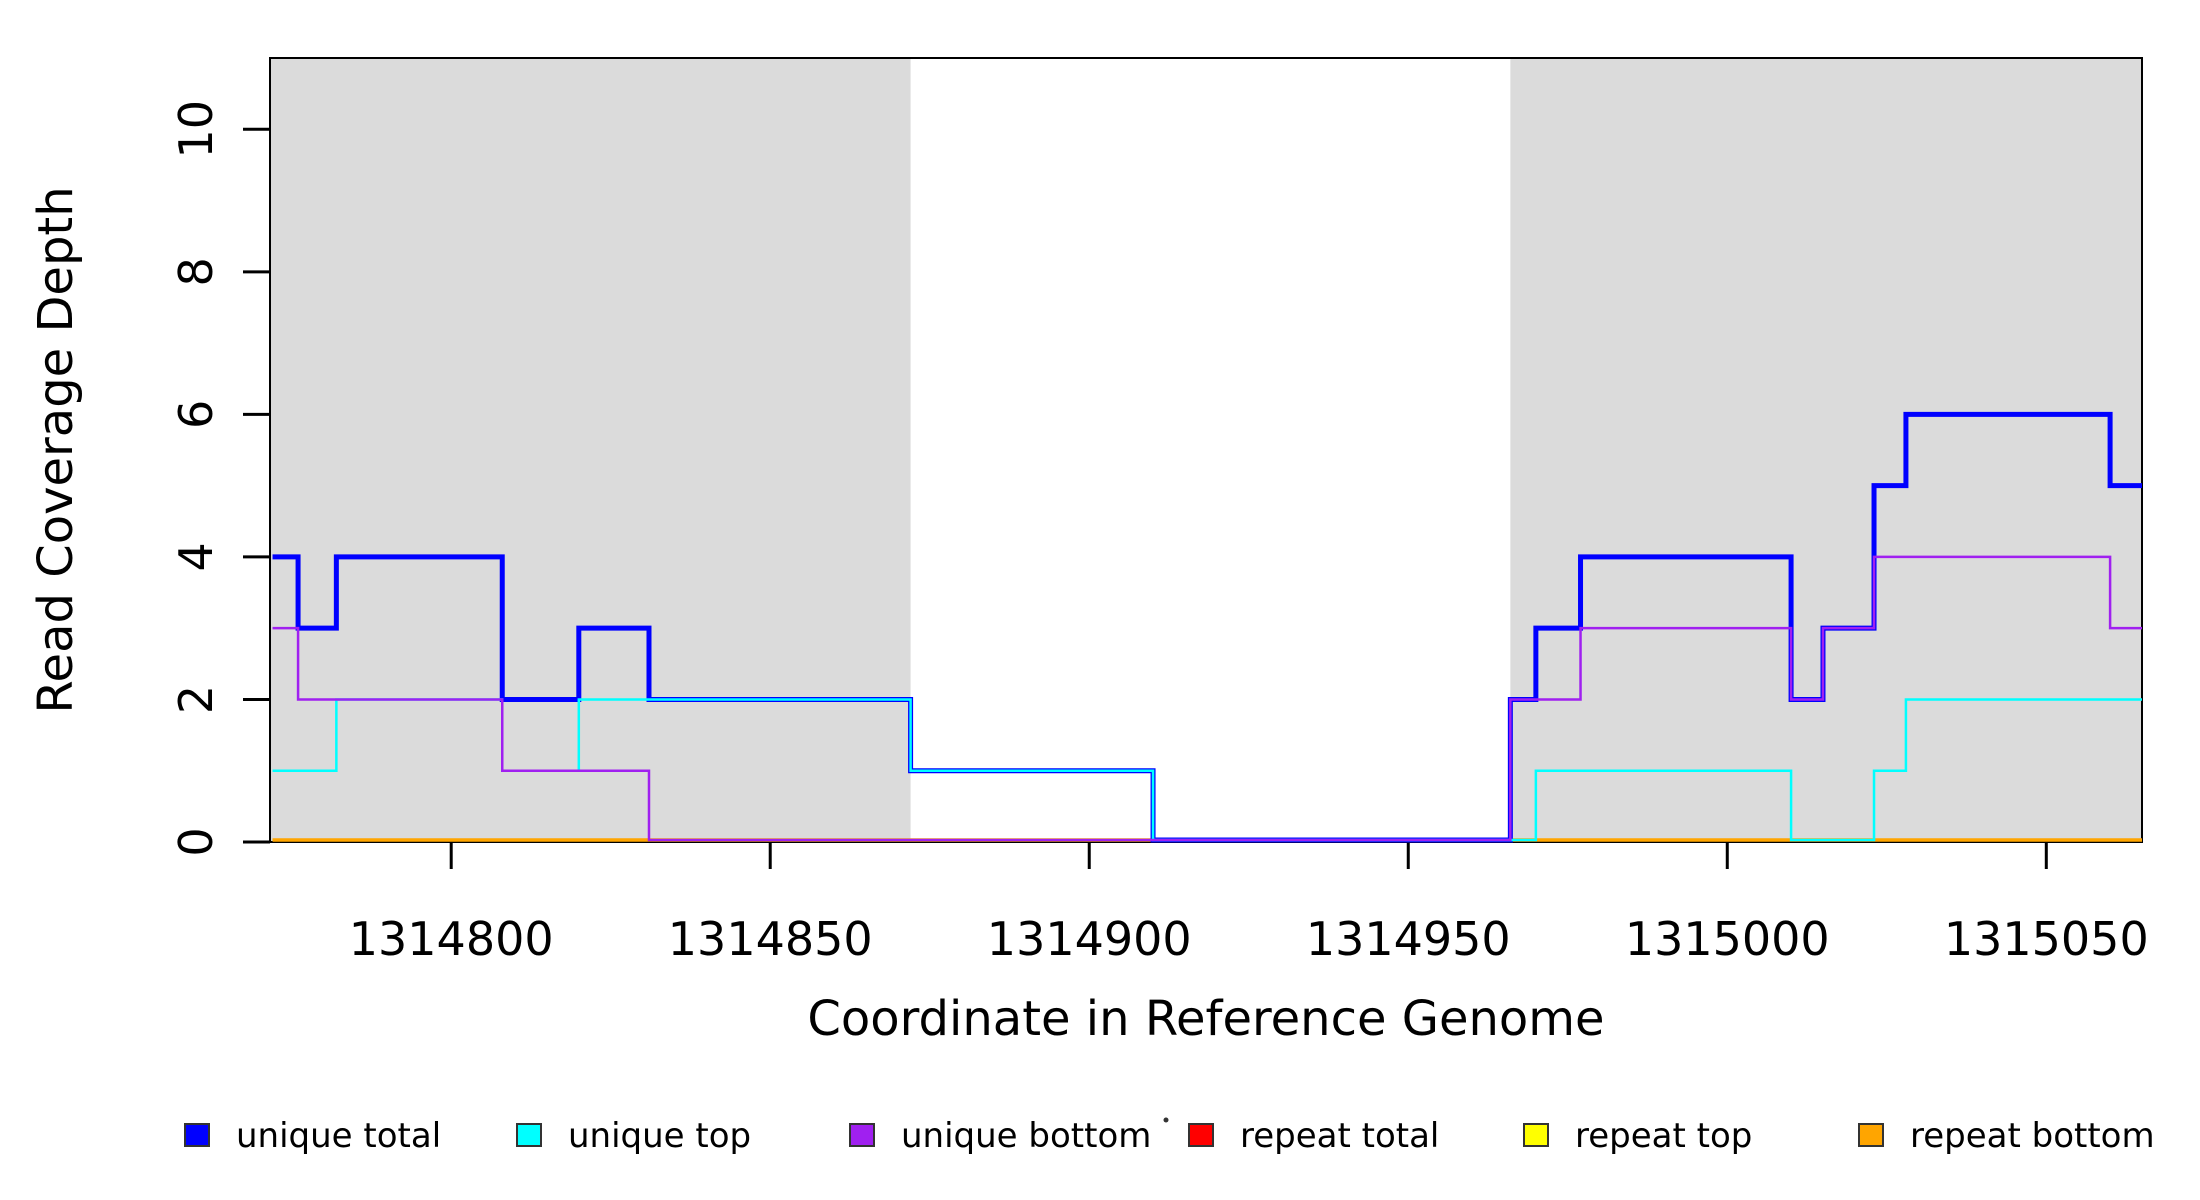 The image size is (2200, 1200). Describe the element at coordinates (56, 449) in the screenshot. I see `y-axis-title: Read Coverage Depth` at that location.